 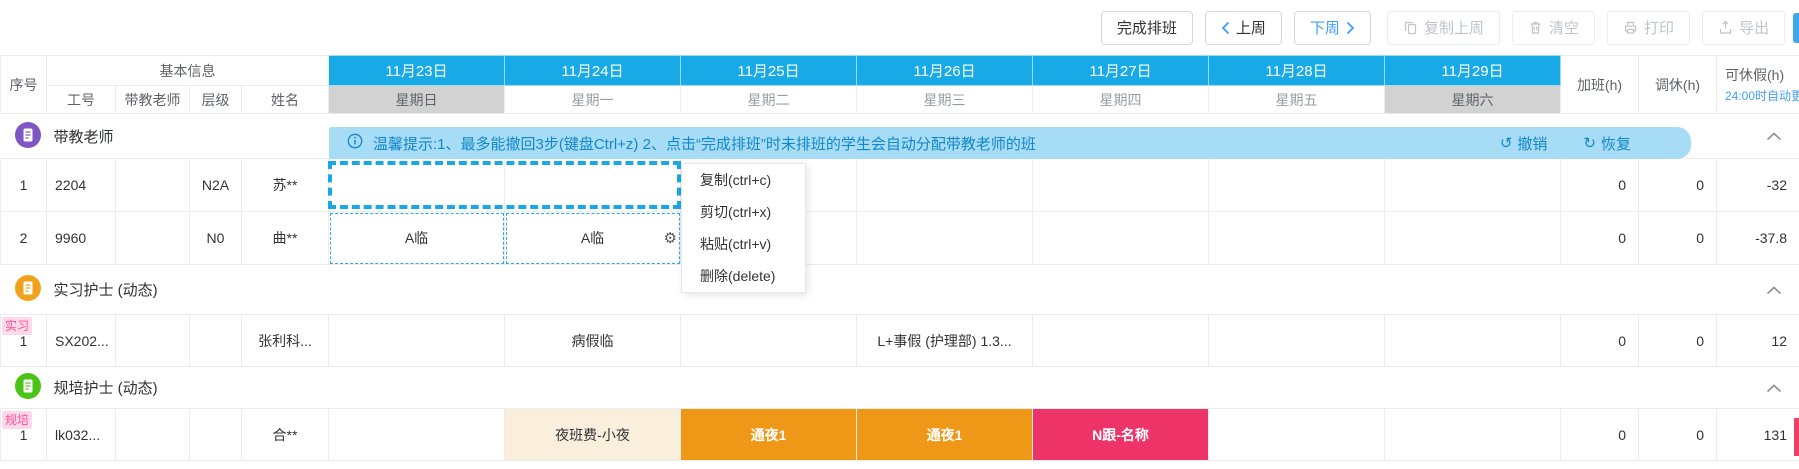 I want to click on schedule-row-mentor-1: 1 2204 N2A 苏** 0 0 -32, so click(x=899, y=185).